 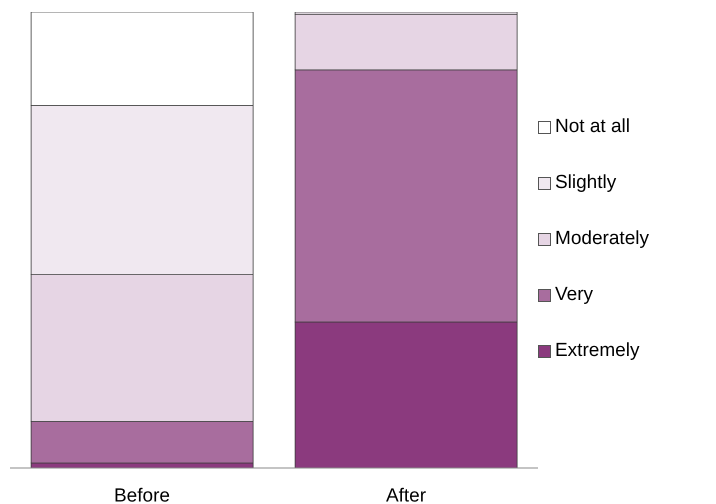 What do you see at coordinates (574, 295) in the screenshot?
I see `series-label: Very` at bounding box center [574, 295].